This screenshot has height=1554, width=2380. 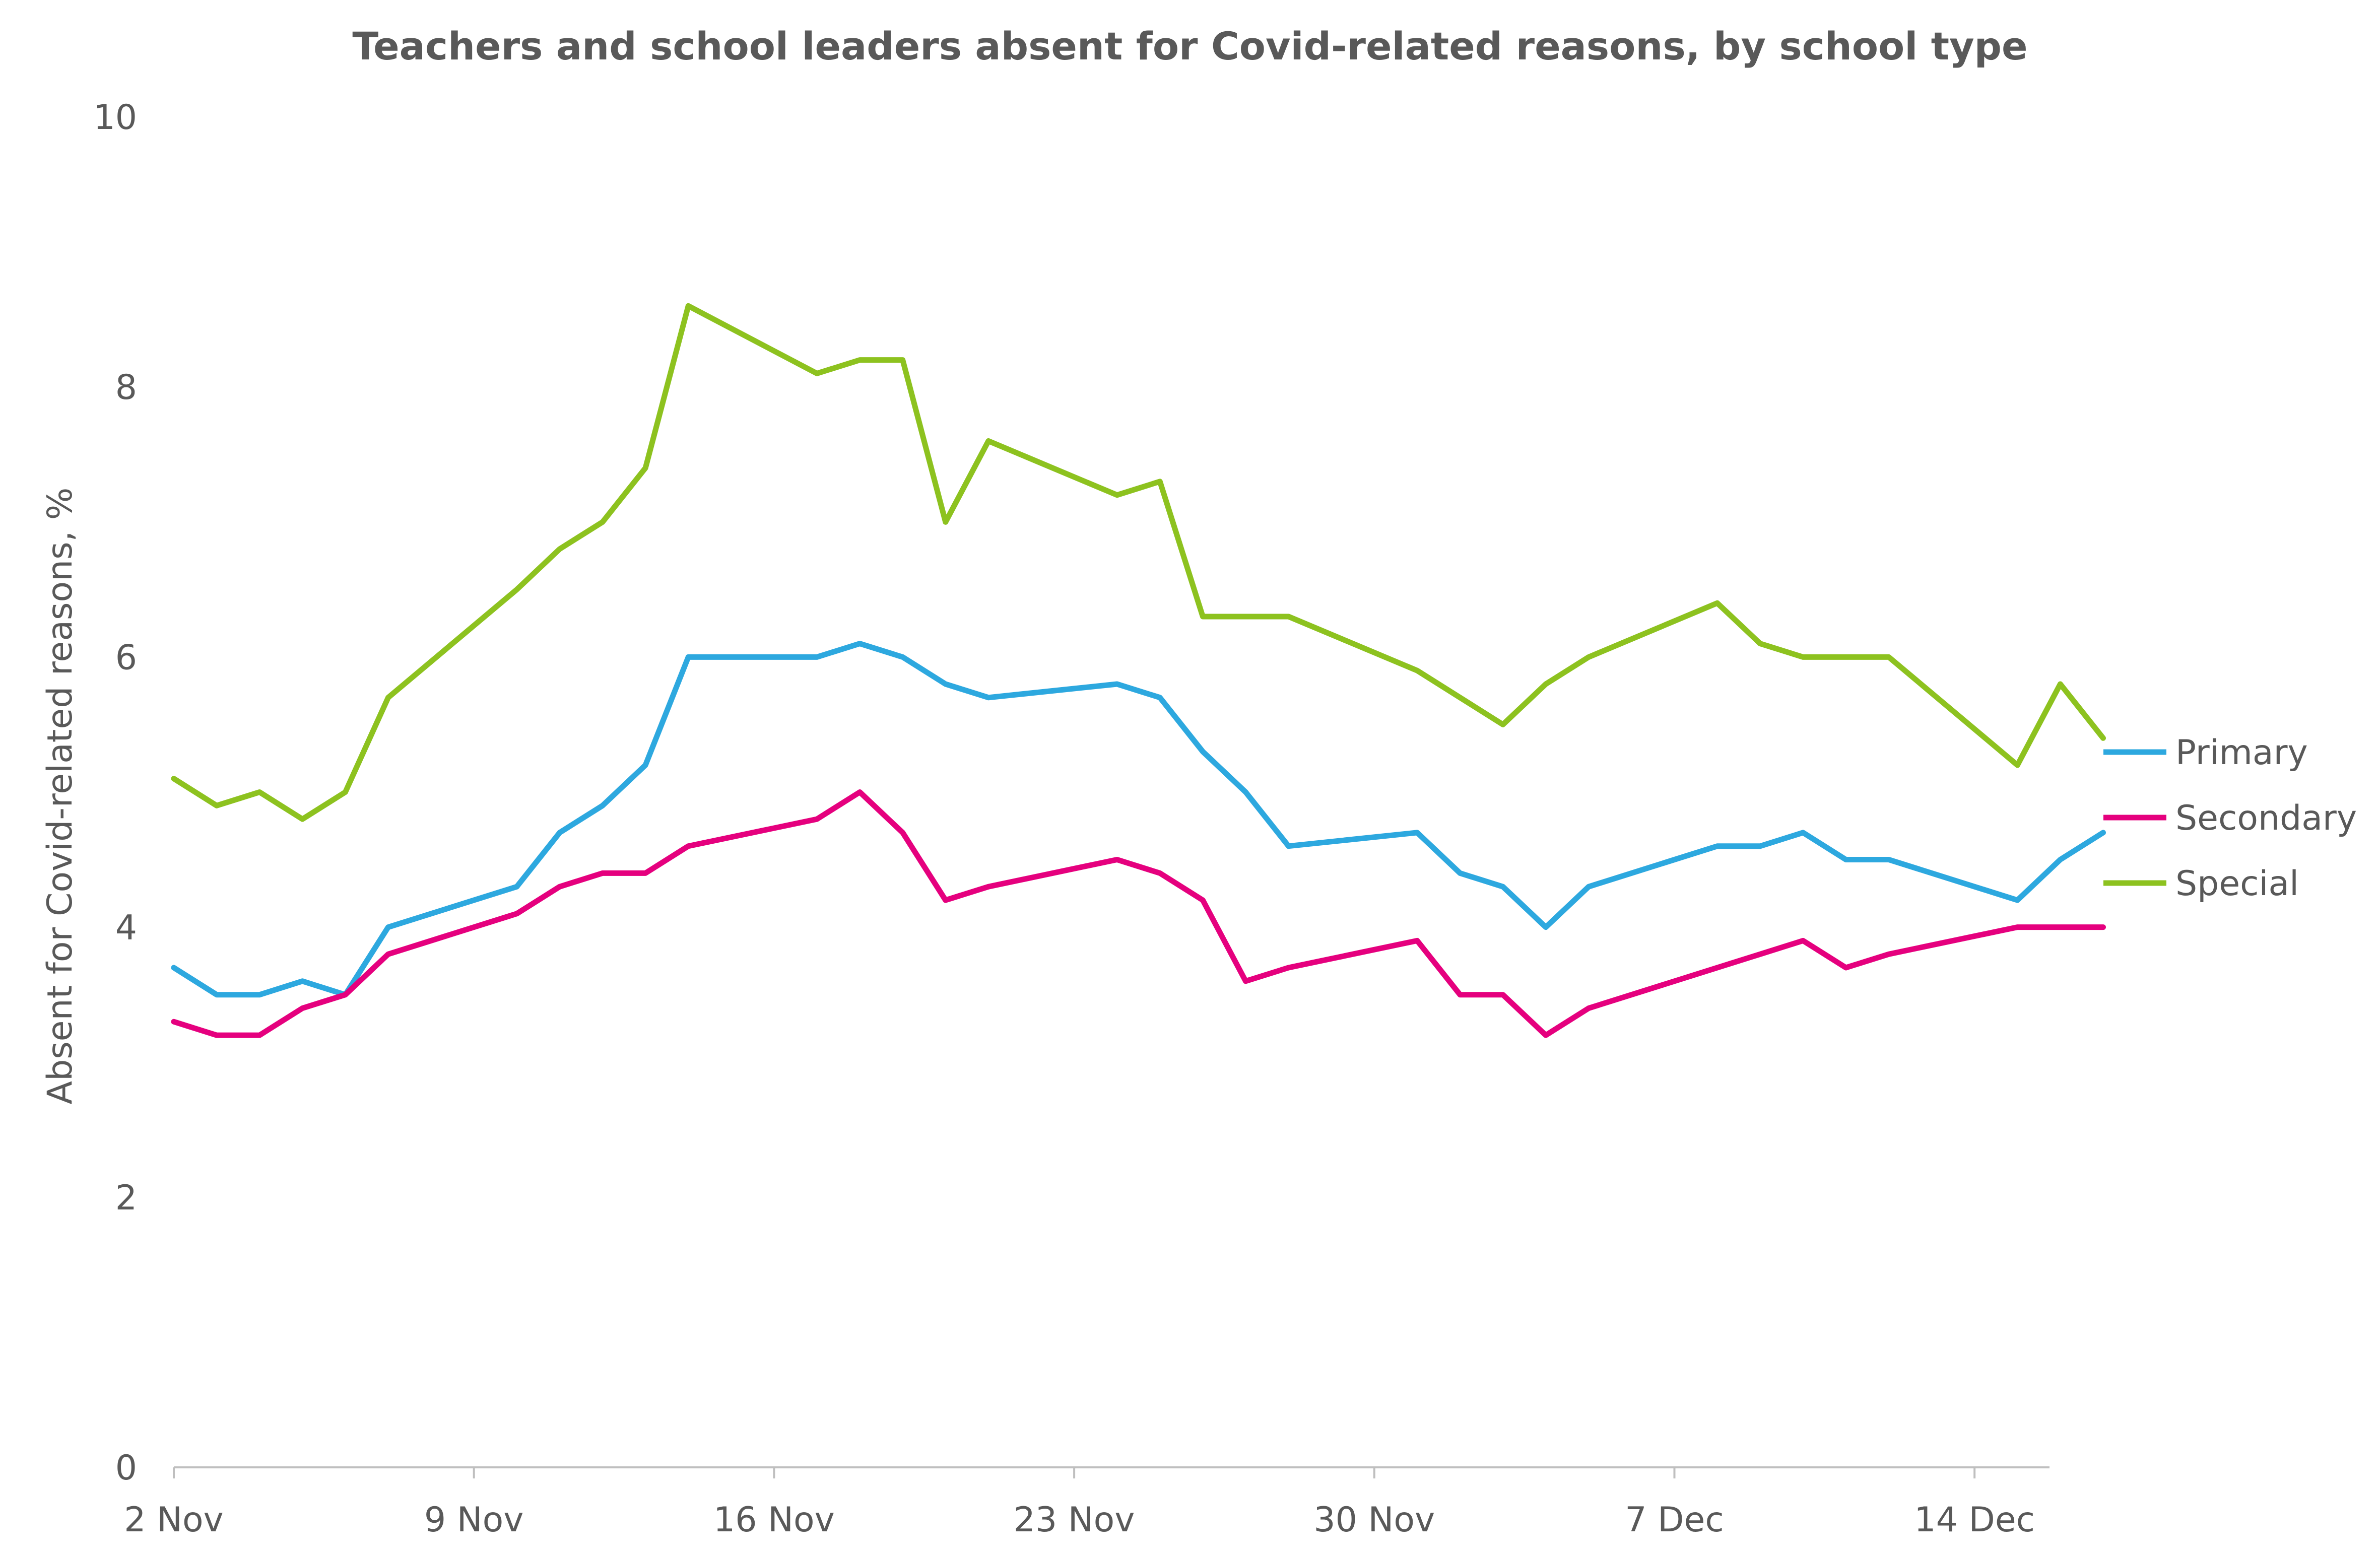 What do you see at coordinates (126, 928) in the screenshot?
I see `y-tick-label: 4` at bounding box center [126, 928].